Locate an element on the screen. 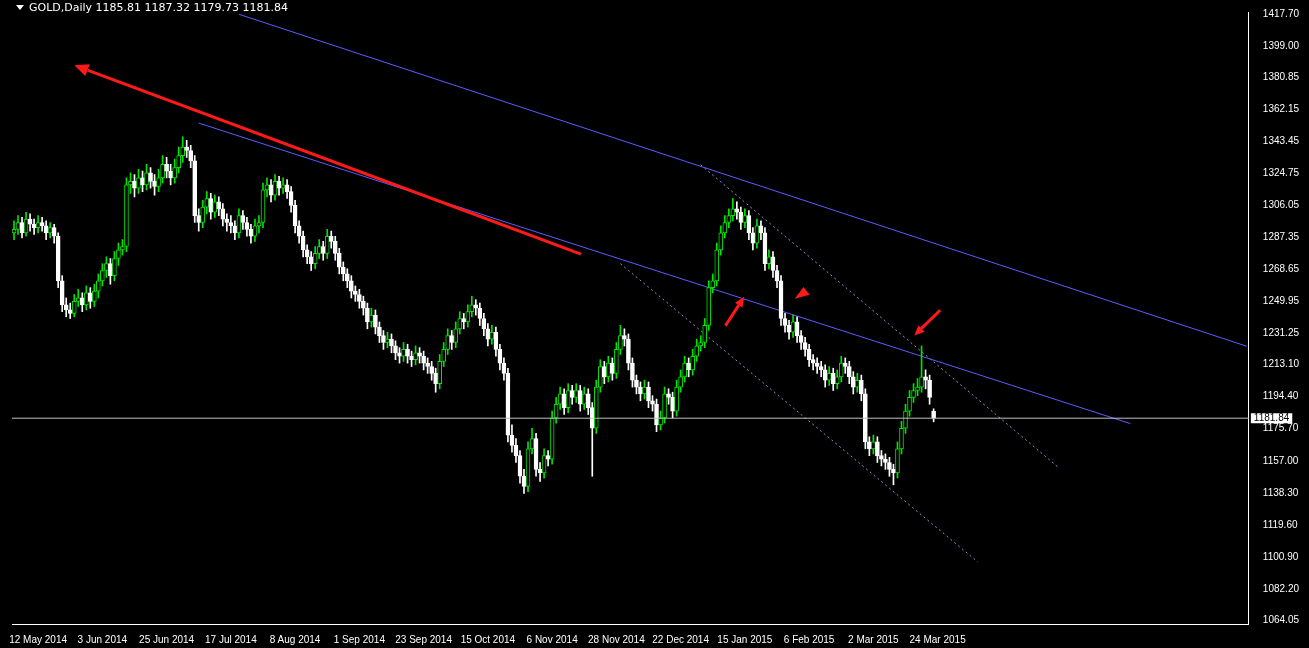  x-tick-label: 17 Jul 2014 is located at coordinates (231, 639).